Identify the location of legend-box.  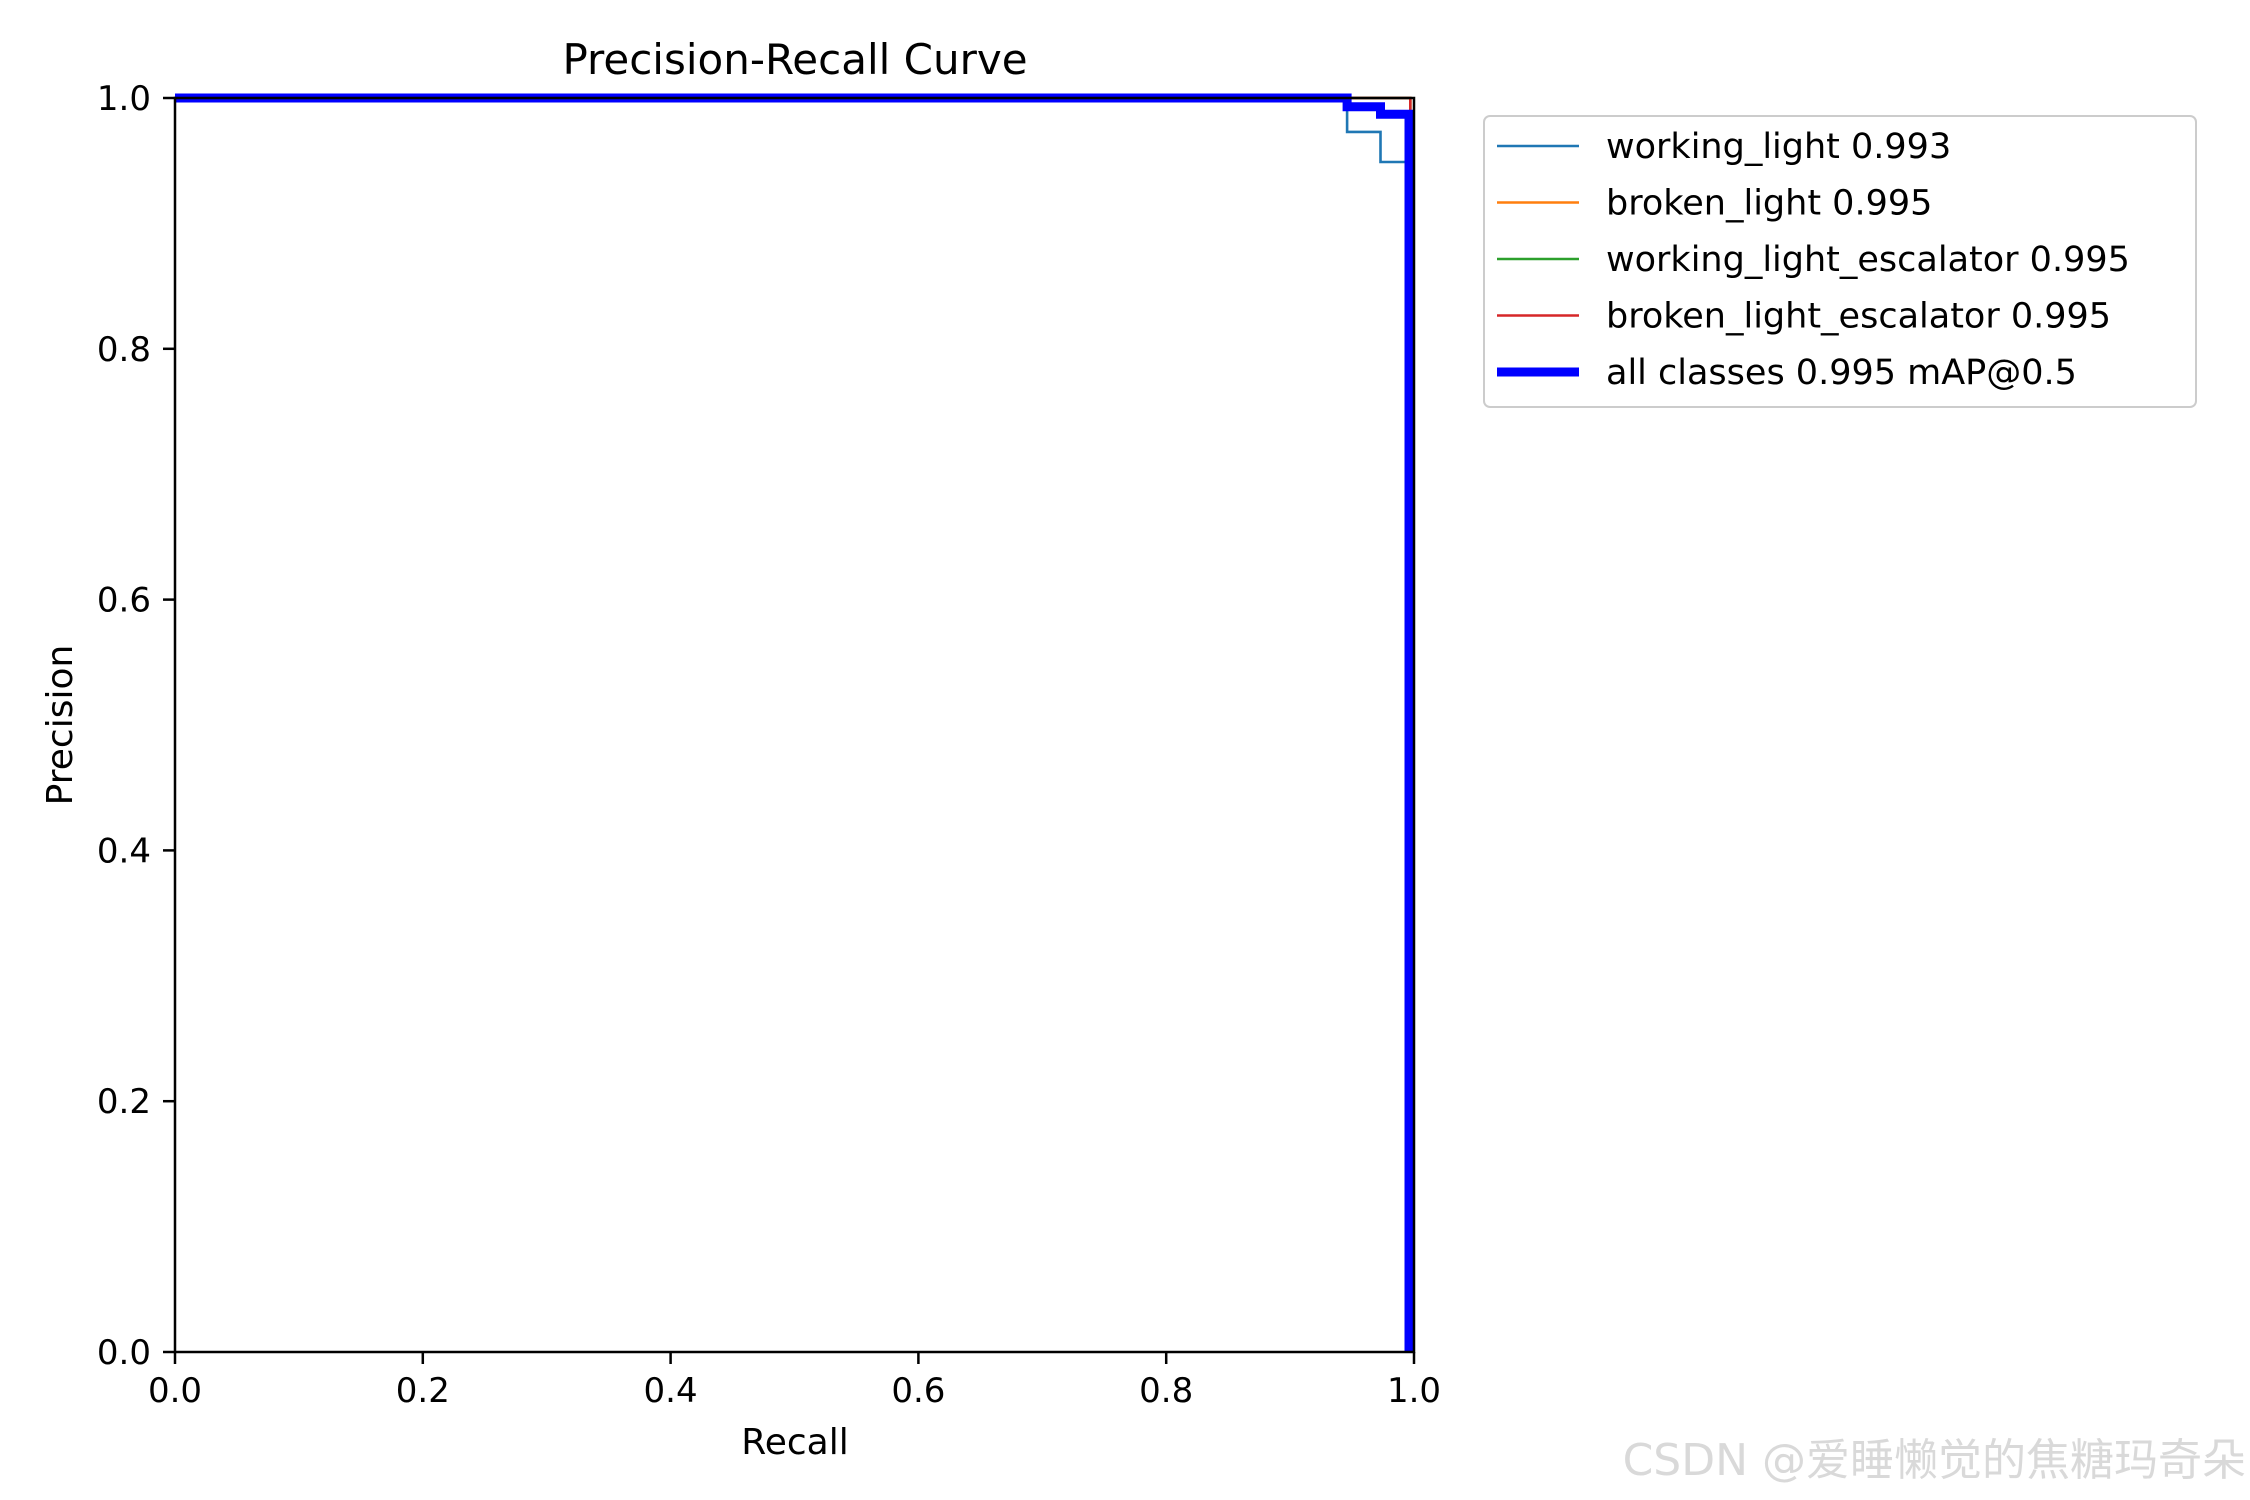
(1840, 261).